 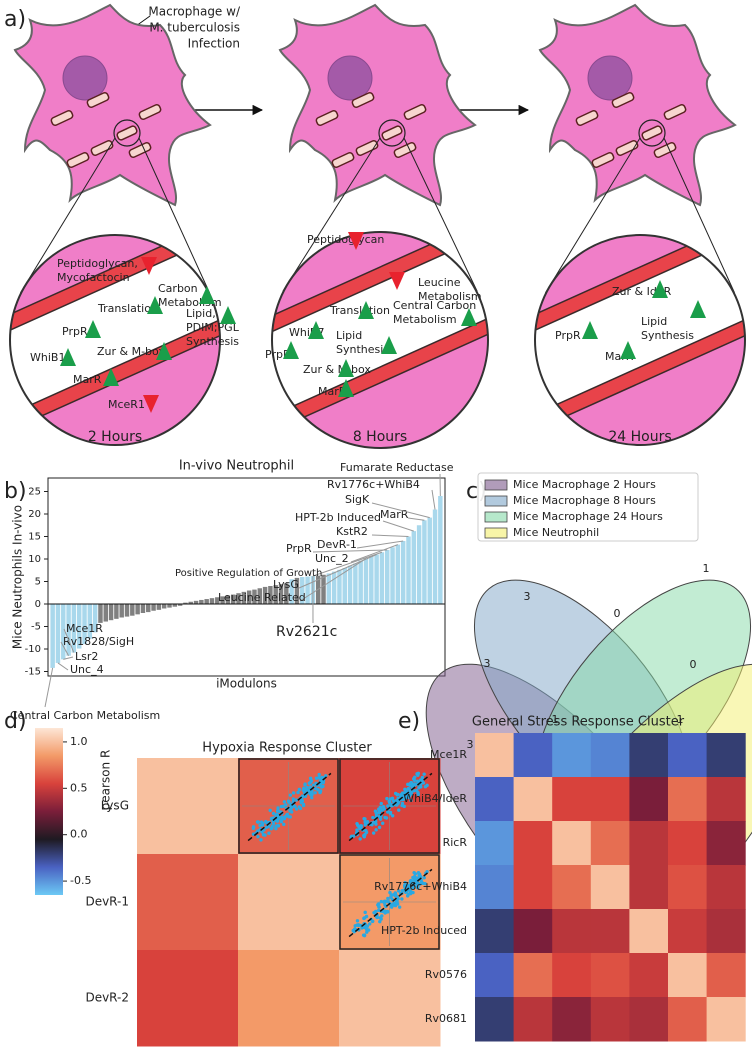 I want to click on pathway-label: Central Carbon, so click(x=434, y=305).